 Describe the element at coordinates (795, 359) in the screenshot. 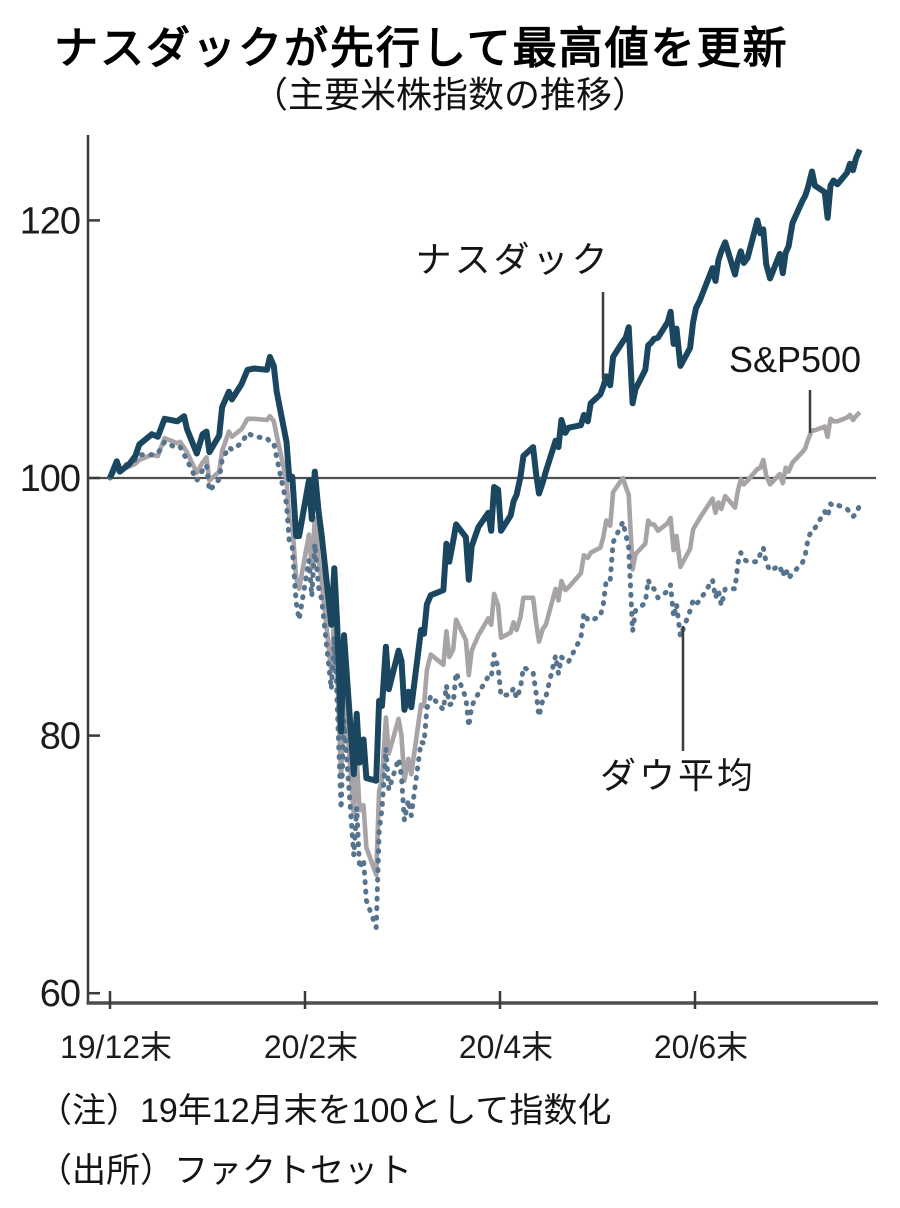

I see `sp500-label: S&P500` at that location.